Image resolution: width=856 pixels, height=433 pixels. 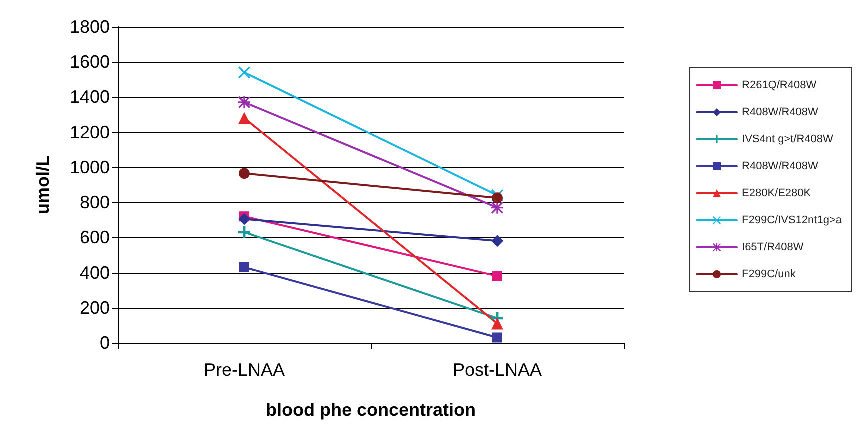 What do you see at coordinates (245, 370) in the screenshot?
I see `x-tick-label: Pre-LNAA` at bounding box center [245, 370].